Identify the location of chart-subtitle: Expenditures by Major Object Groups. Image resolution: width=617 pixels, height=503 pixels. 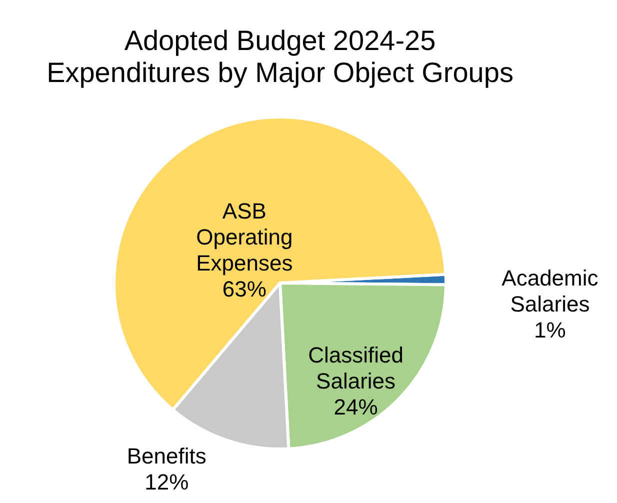
(280, 72).